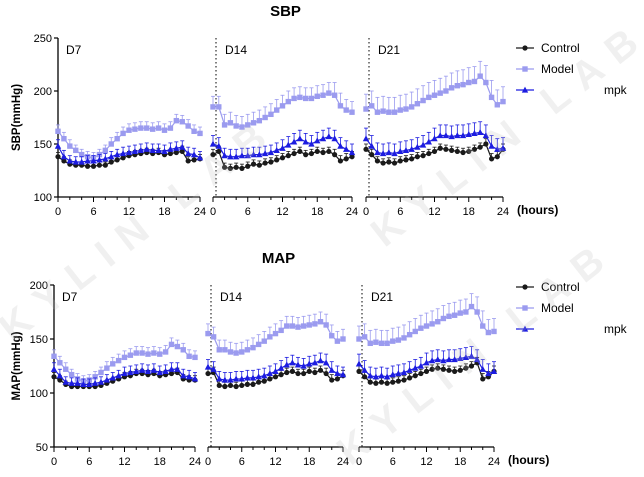 The image size is (644, 477). Describe the element at coordinates (275, 333) in the screenshot. I see `series-model` at that location.